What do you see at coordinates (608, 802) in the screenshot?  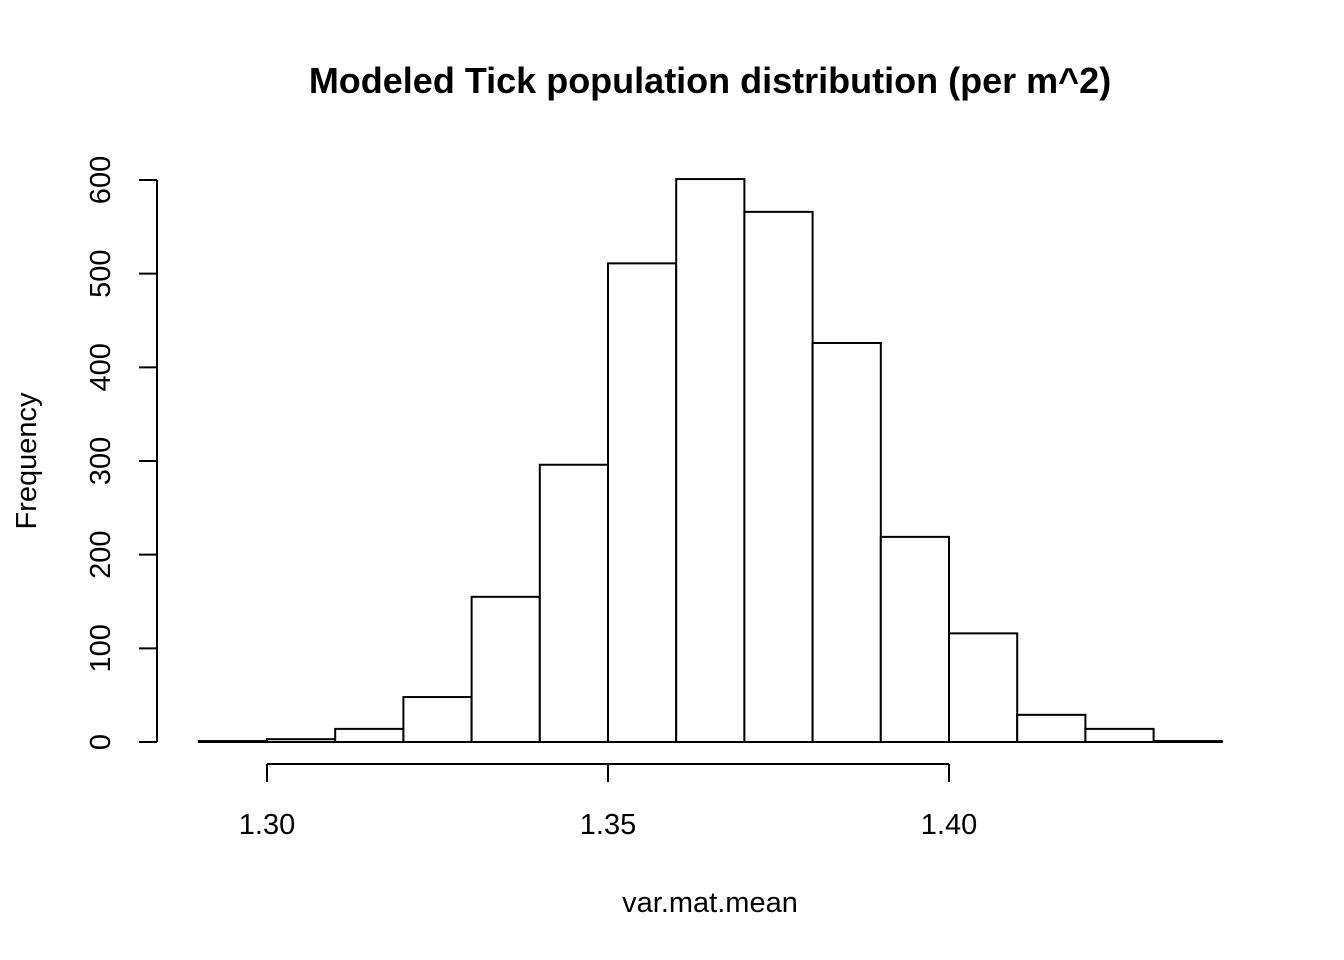 I see `x-axis: 1.30 1.35 1.40` at bounding box center [608, 802].